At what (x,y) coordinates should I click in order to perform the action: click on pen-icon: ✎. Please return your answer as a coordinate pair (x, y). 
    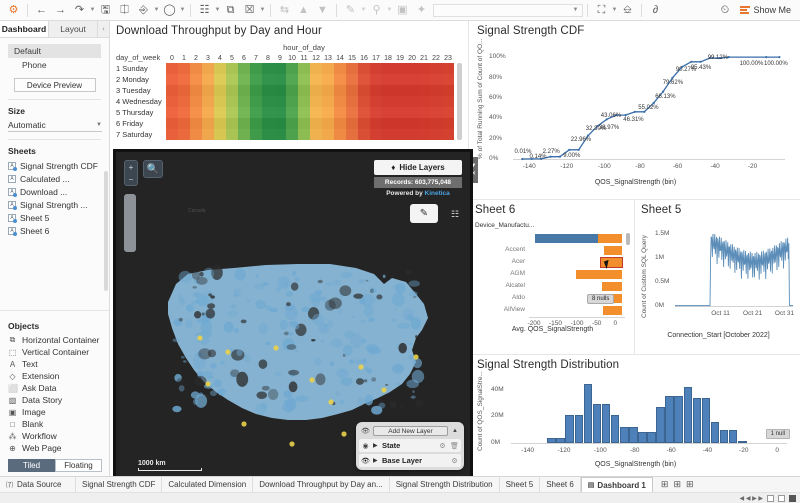
    Looking at the image, I should click on (424, 213).